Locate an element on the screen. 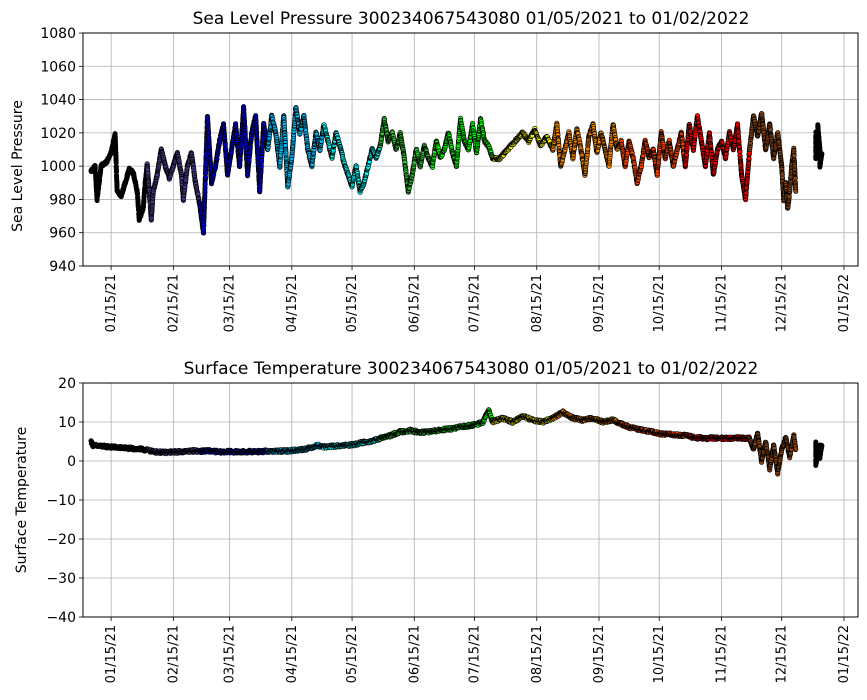  y-axis-label: Sea Level Pressure is located at coordinates (18, 166).